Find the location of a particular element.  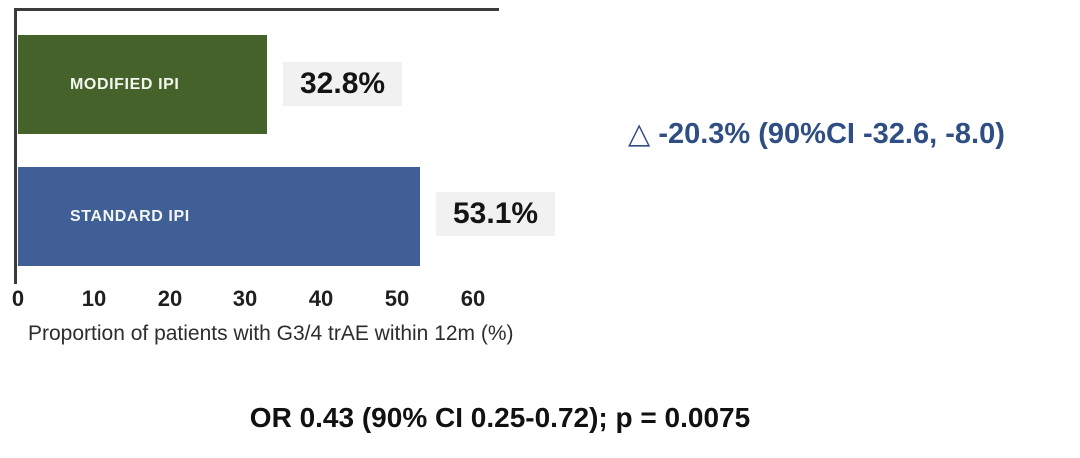

bar-label-modified-ipi: MODIFIED IPI is located at coordinates (125, 84).